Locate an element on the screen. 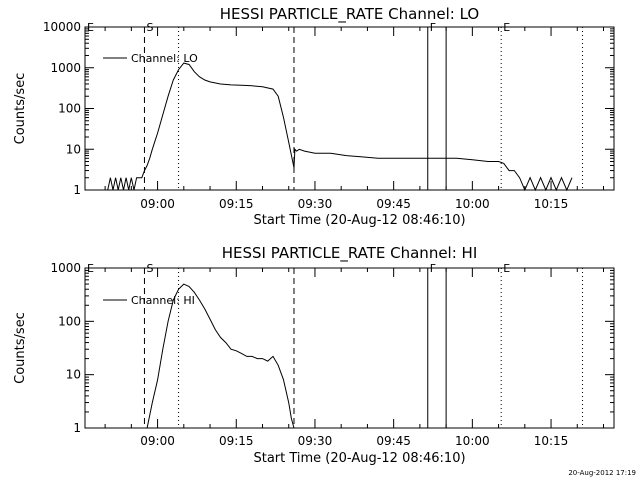 The height and width of the screenshot is (480, 640). legend-label: Channel: LO is located at coordinates (164, 58).